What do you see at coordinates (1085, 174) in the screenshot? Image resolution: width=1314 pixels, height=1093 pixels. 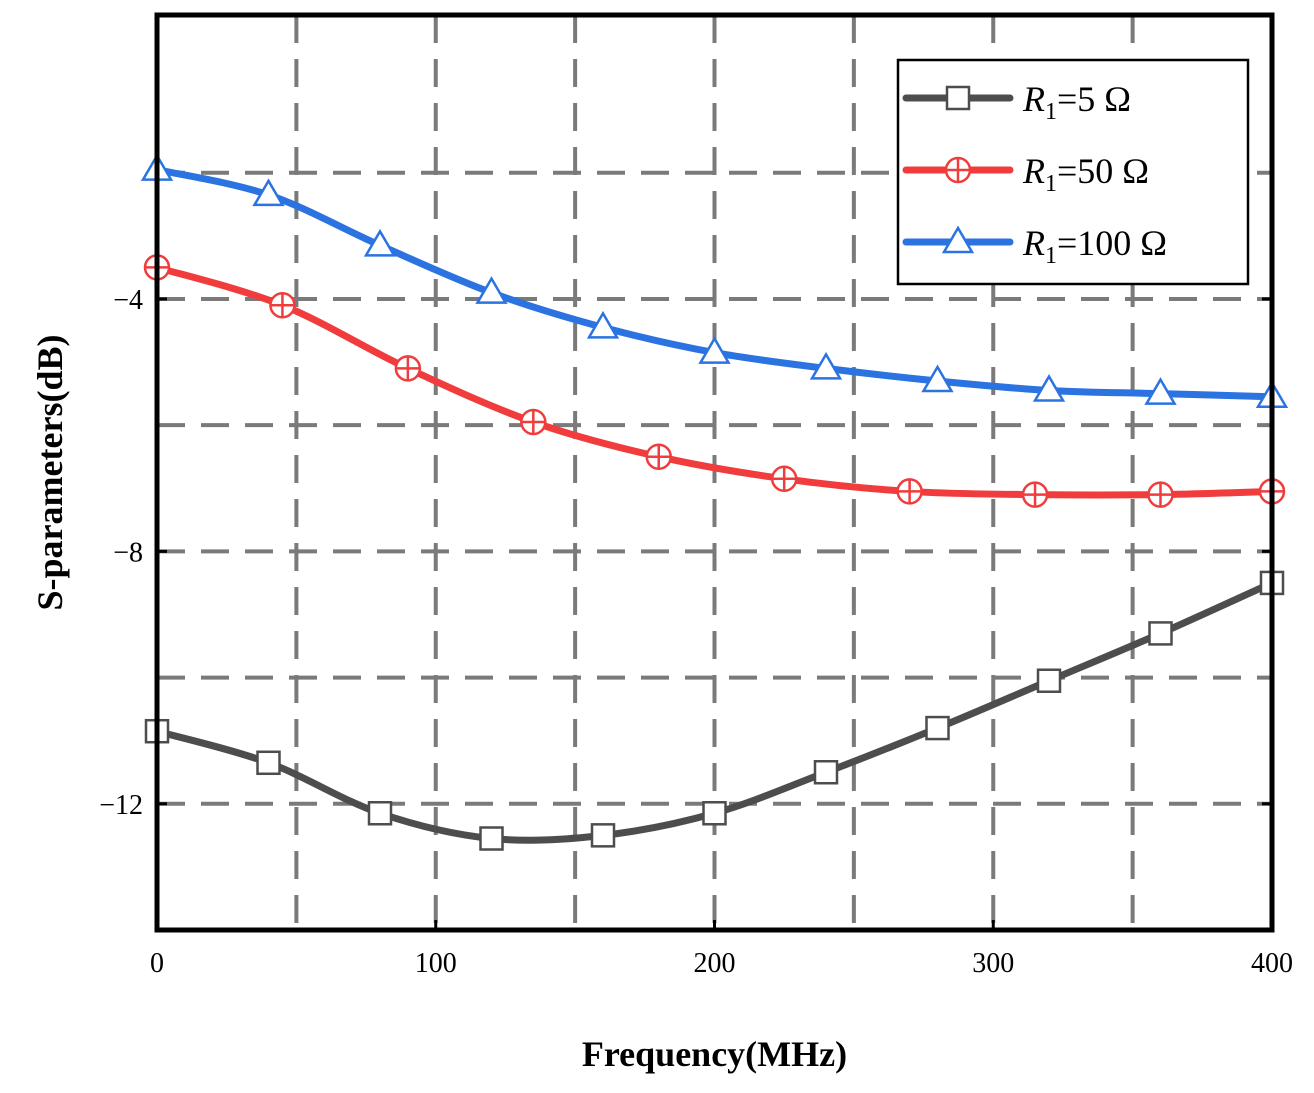 I see `legend-label: R1=50 Ω` at bounding box center [1085, 174].